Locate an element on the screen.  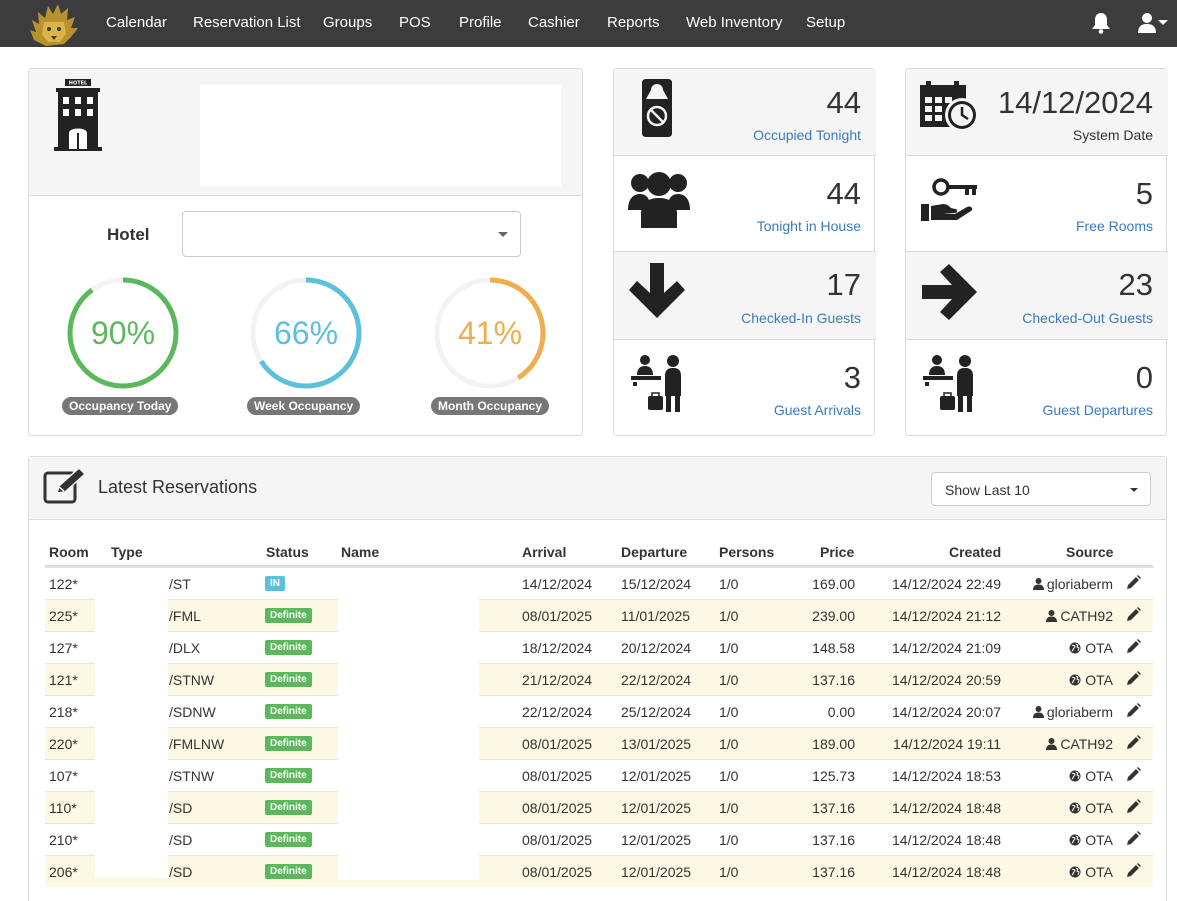
stat-label: Checked-In Guests is located at coordinates (801, 318).